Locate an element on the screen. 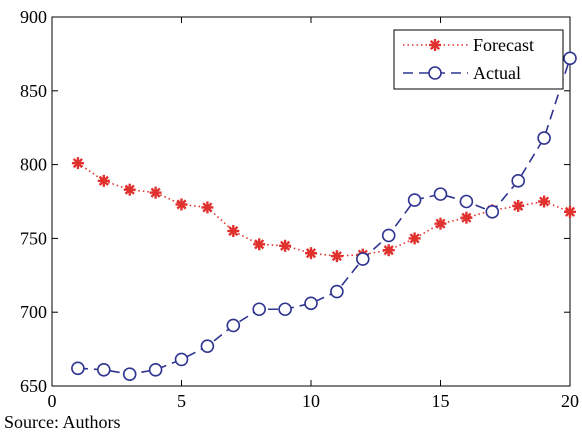  legend-item-actual: Actual is located at coordinates (462, 73).